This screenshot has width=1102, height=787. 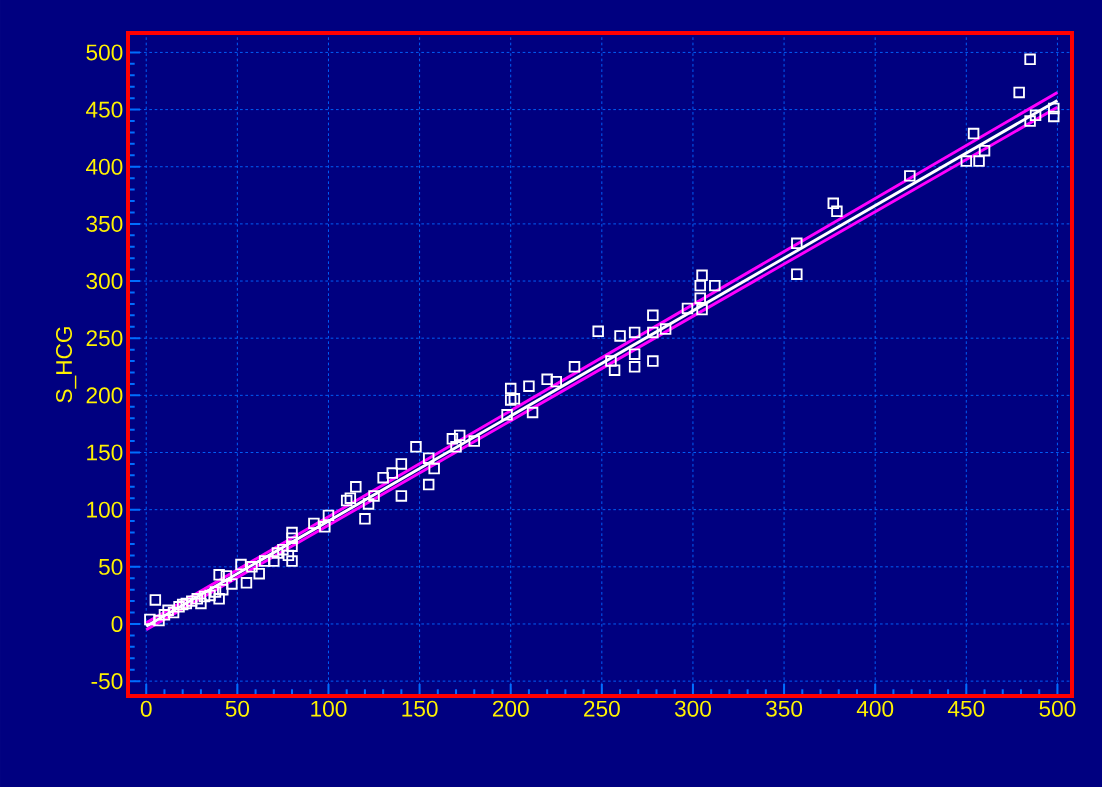 I want to click on x-tick-label: 50, so click(x=237, y=708).